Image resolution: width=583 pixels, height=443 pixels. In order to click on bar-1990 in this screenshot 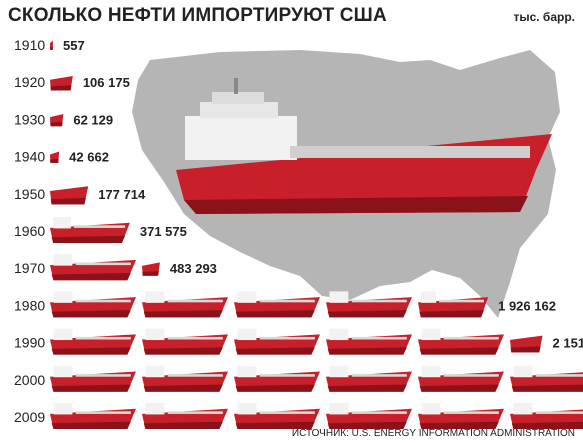, I will do `click(296, 341)`.